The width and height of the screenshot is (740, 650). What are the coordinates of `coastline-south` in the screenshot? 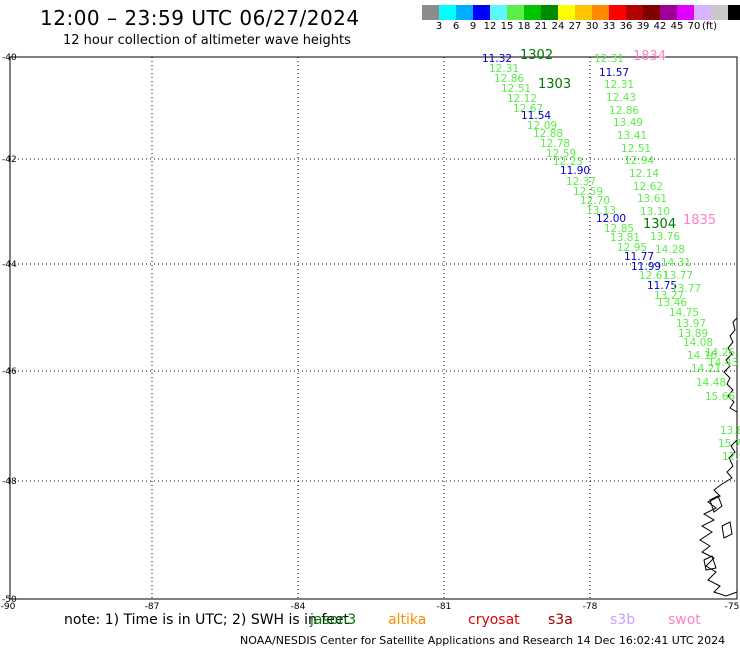 It's located at (718, 518).